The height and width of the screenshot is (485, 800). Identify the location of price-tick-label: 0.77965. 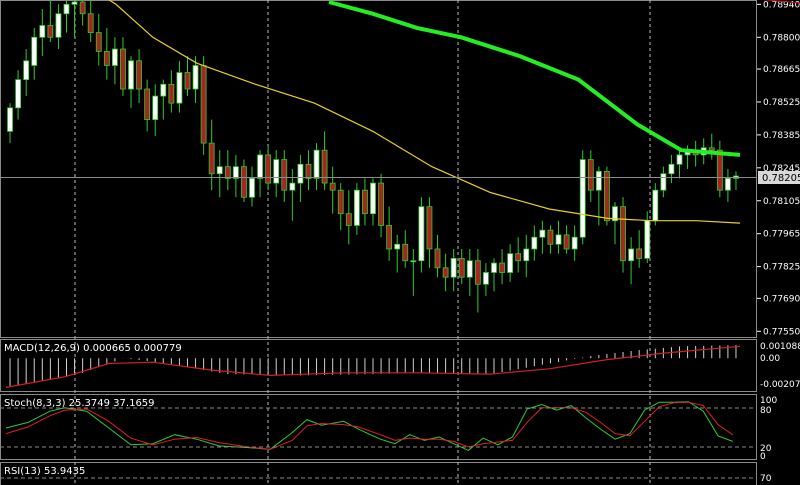
(781, 235).